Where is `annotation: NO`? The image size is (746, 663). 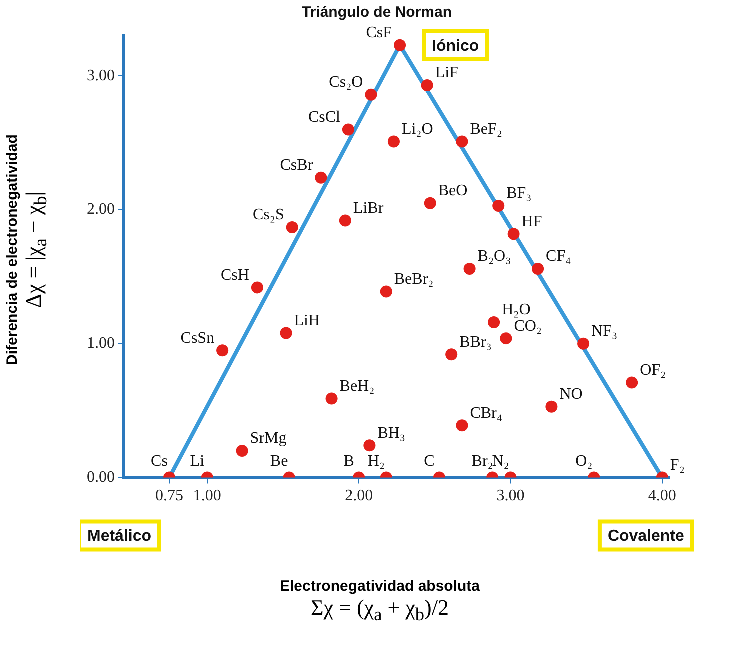 annotation: NO is located at coordinates (571, 395).